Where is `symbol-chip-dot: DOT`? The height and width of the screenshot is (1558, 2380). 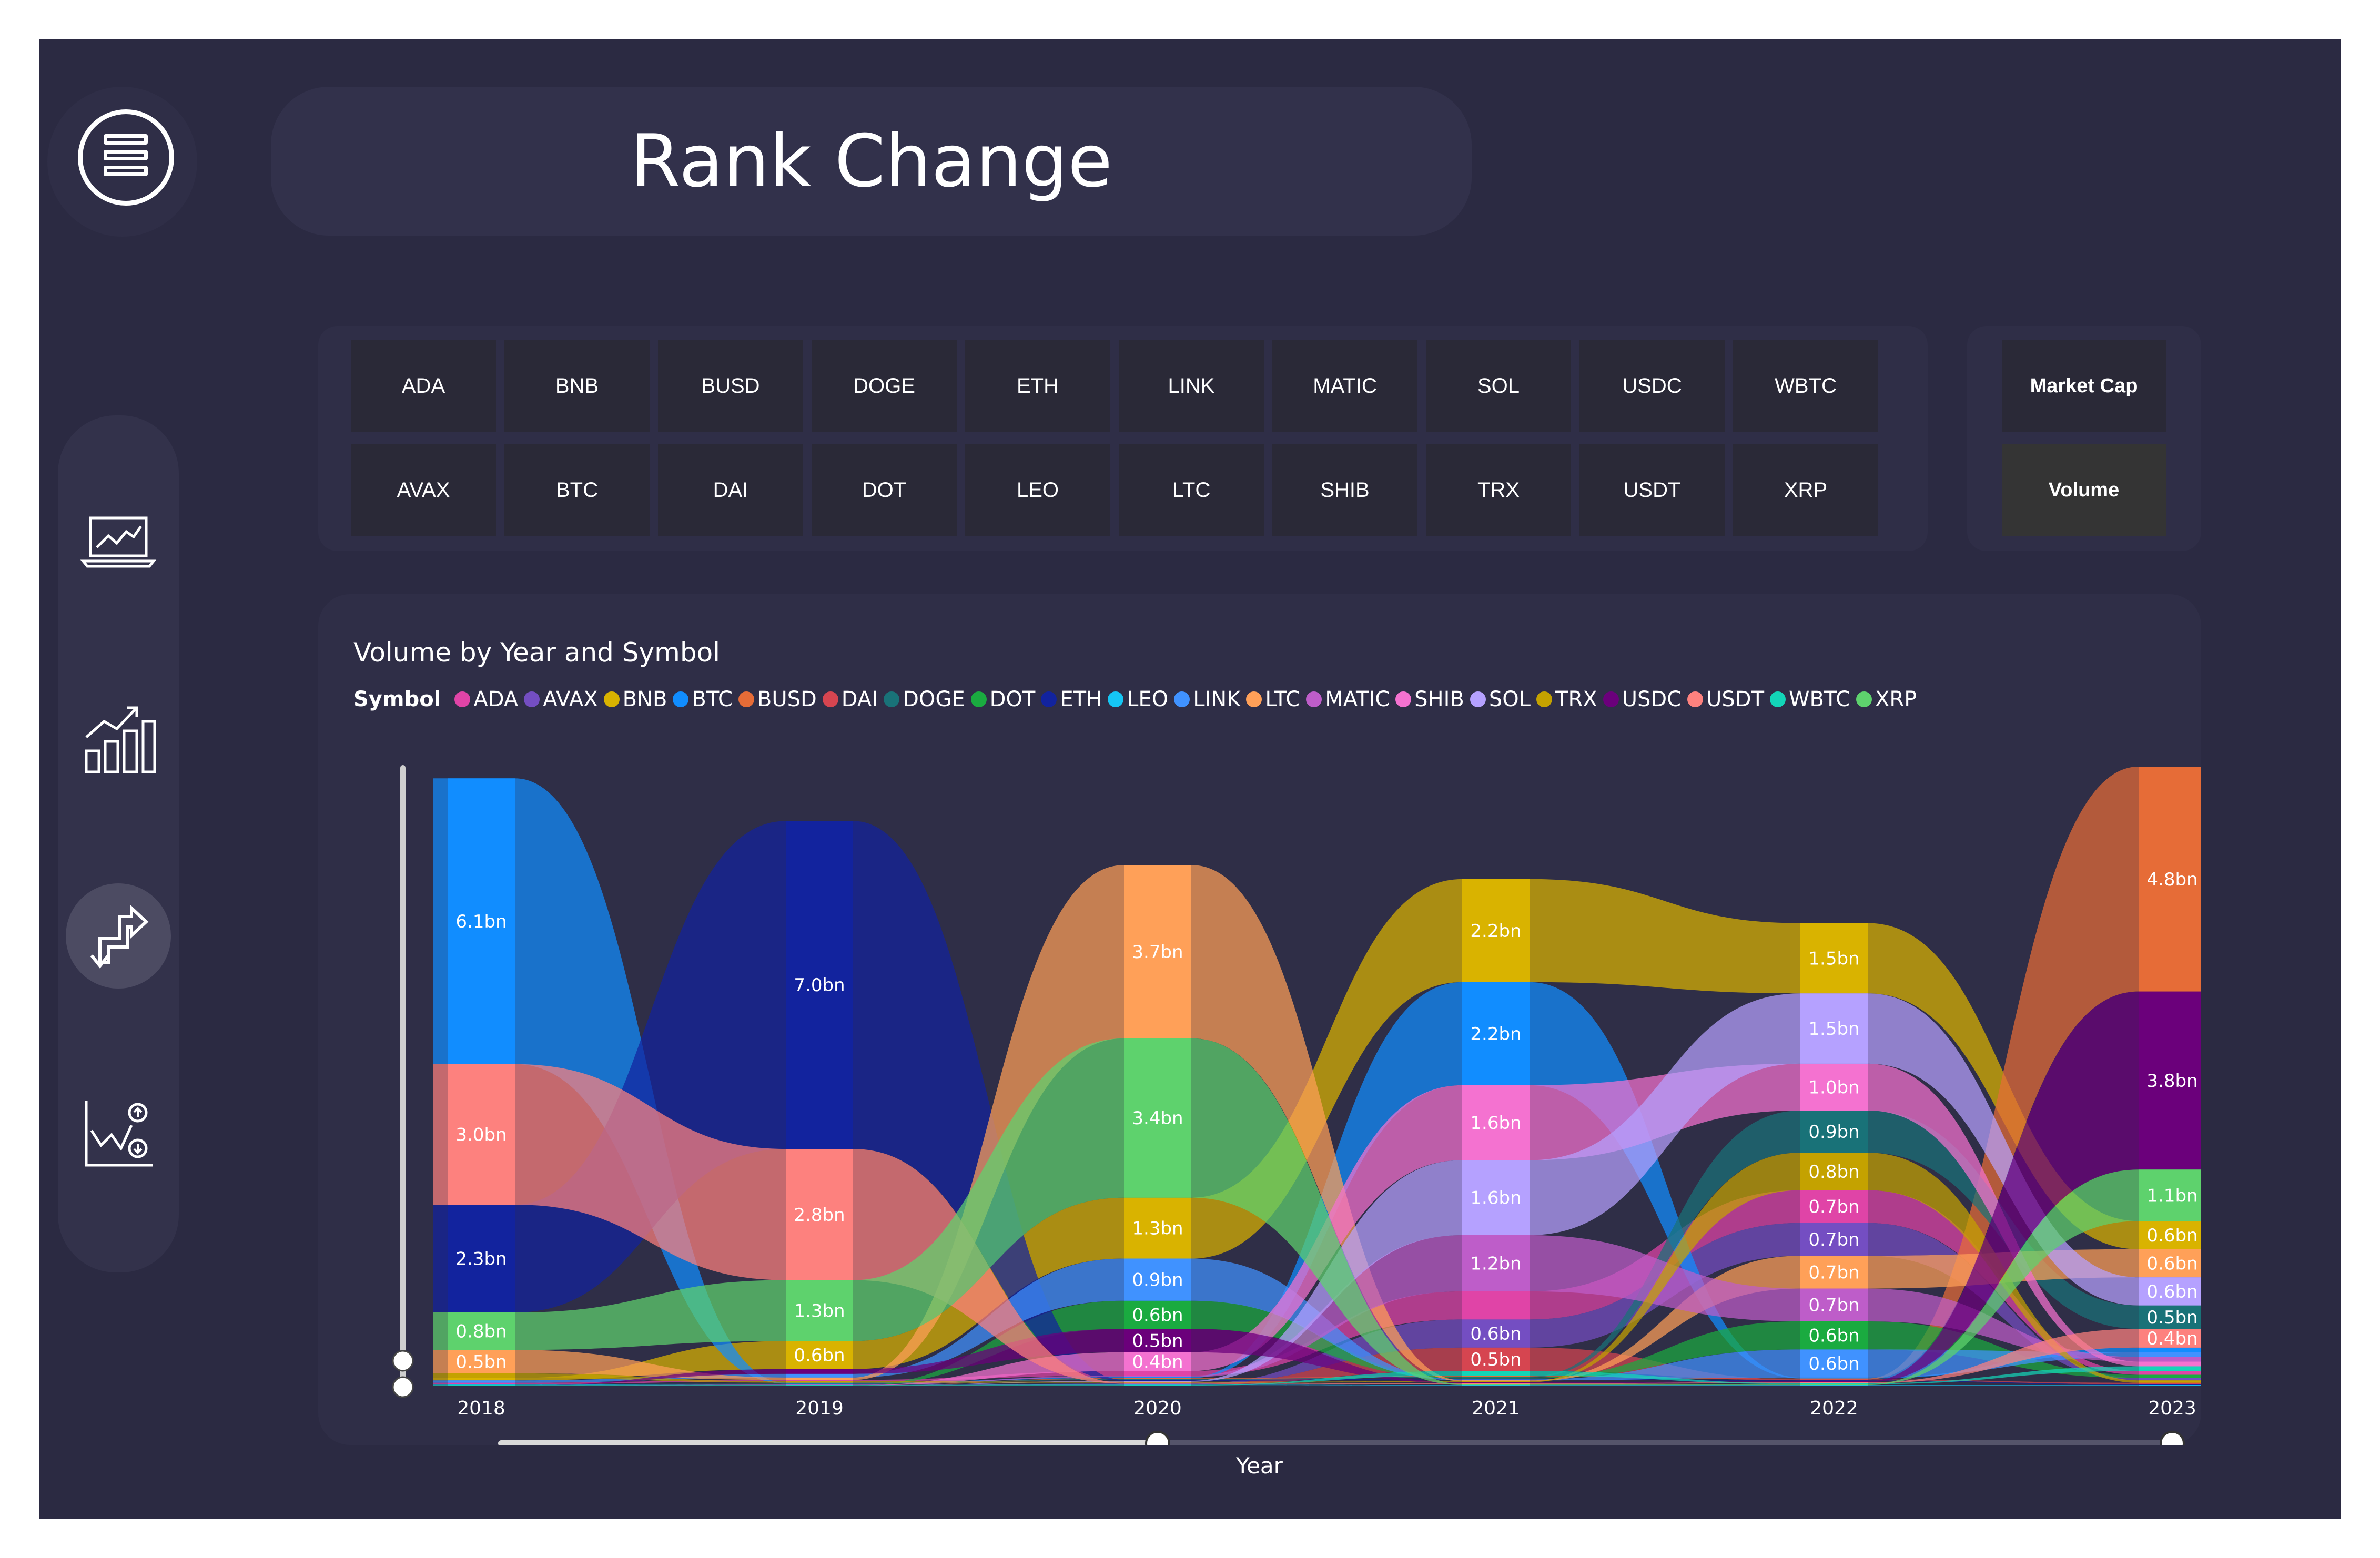
symbol-chip-dot: DOT is located at coordinates (884, 490).